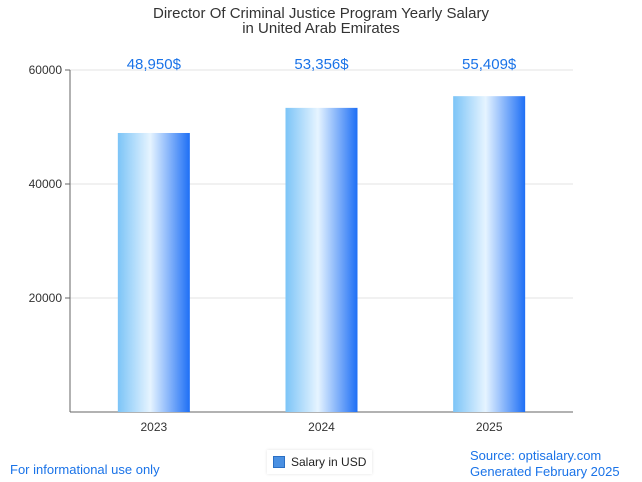 The height and width of the screenshot is (482, 642). What do you see at coordinates (46, 298) in the screenshot?
I see `y-tick-label: 20000` at bounding box center [46, 298].